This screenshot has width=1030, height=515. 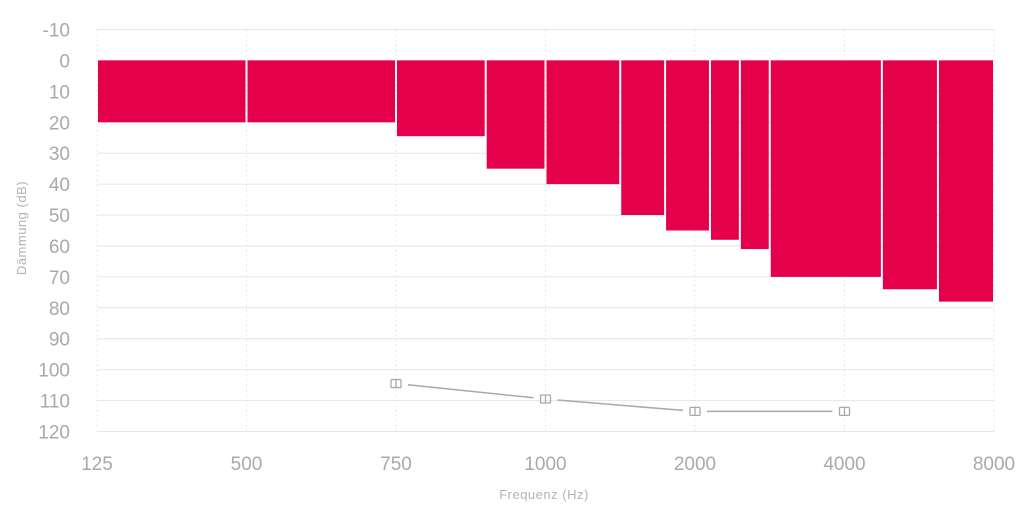 I want to click on y-tick-label: 100, so click(x=54, y=371).